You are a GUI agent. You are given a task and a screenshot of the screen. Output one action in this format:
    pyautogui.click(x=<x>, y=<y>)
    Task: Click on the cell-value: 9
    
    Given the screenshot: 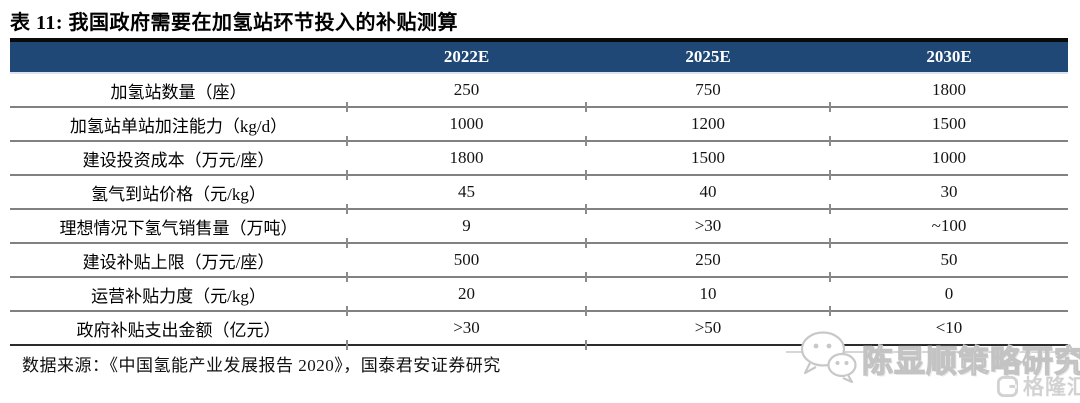 What is the action you would take?
    pyautogui.click(x=466, y=229)
    